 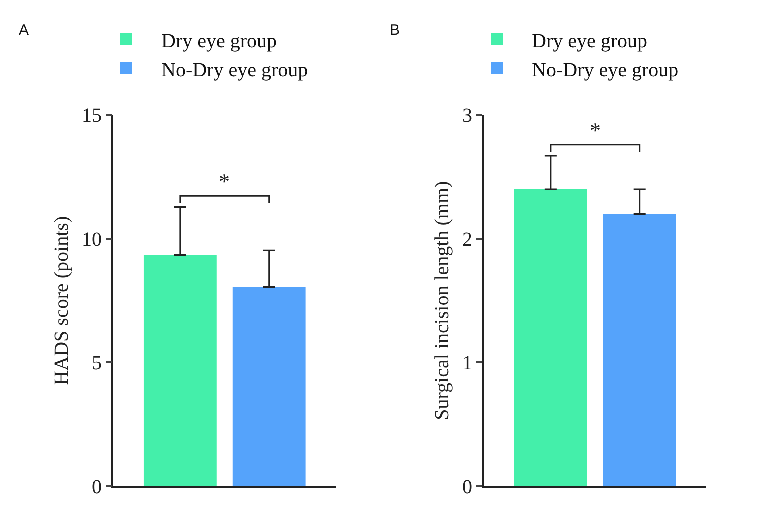 What do you see at coordinates (442, 300) in the screenshot?
I see `y-axis-title: Surgical incision length (mm)` at bounding box center [442, 300].